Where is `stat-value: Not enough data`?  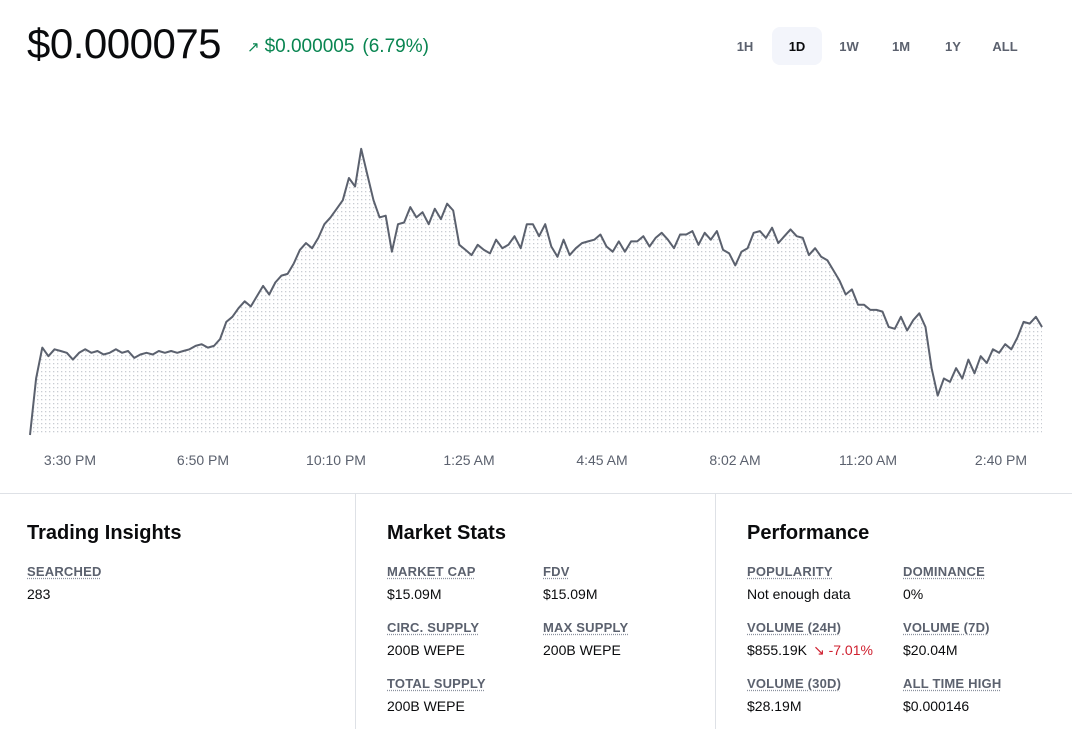
stat-value: Not enough data is located at coordinates (799, 594).